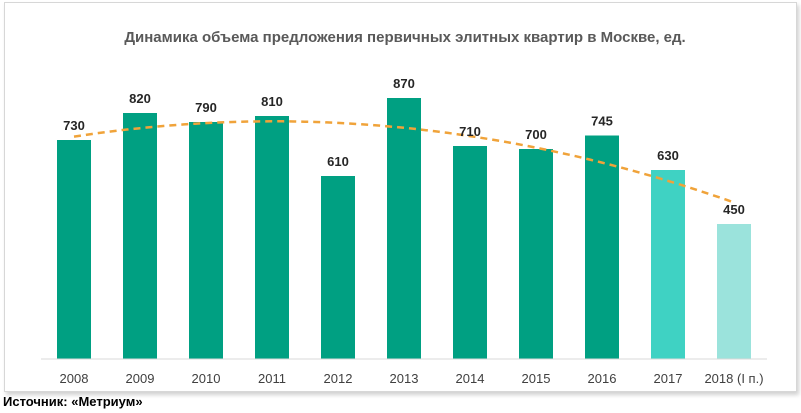 This screenshot has width=801, height=413. Describe the element at coordinates (734, 291) in the screenshot. I see `bar-2018` at that location.